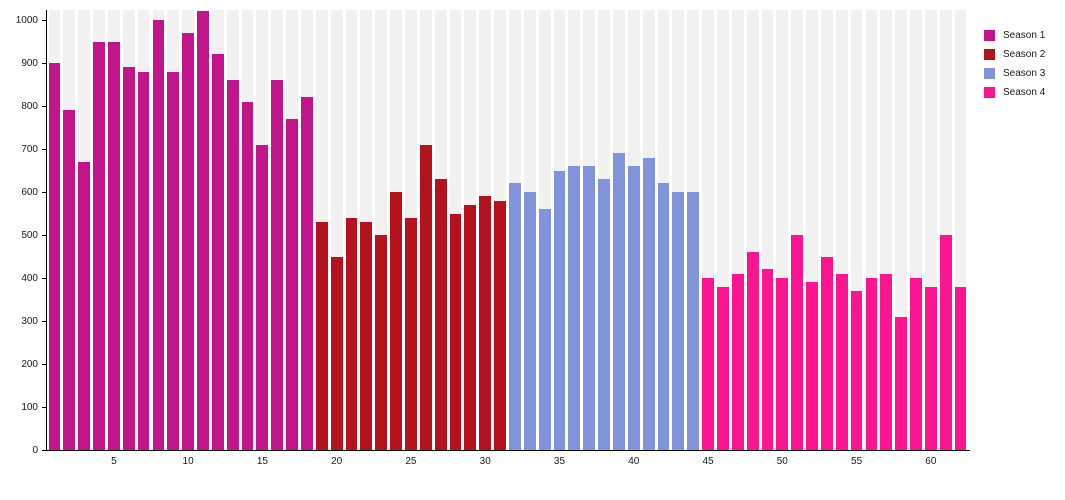 The image size is (1065, 500). I want to click on legend-label: Season 1, so click(1024, 35).